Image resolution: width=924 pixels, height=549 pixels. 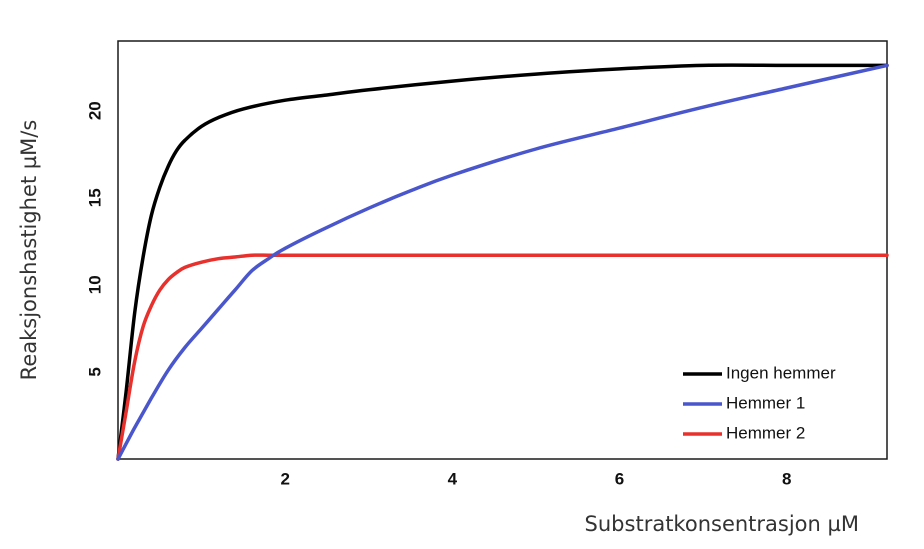 What do you see at coordinates (29, 250) in the screenshot?
I see `y-axis-label: Reaksjonshastighet µM/s` at bounding box center [29, 250].